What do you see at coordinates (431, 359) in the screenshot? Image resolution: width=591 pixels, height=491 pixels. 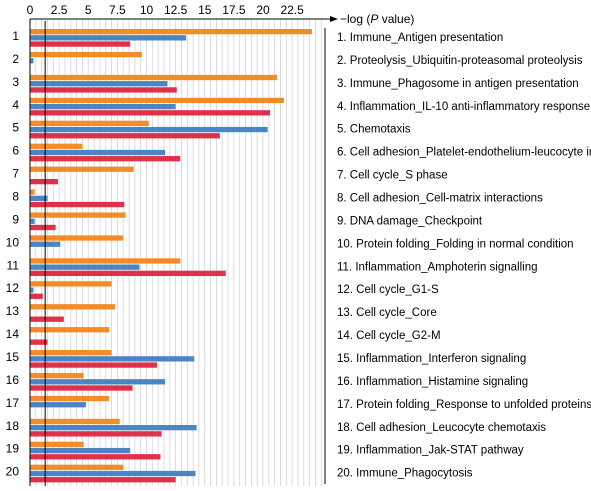 I see `pathway-label: 15. Inflammation_Interferon signaling` at bounding box center [431, 359].